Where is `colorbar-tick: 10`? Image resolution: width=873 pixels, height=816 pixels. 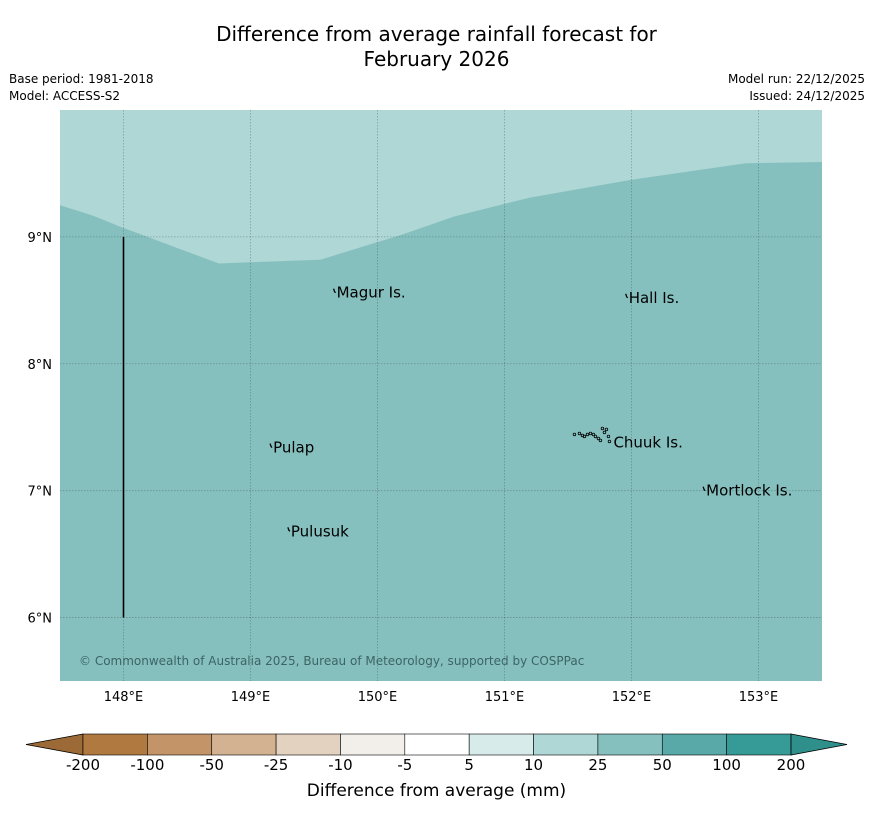
colorbar-tick: 10 is located at coordinates (533, 765).